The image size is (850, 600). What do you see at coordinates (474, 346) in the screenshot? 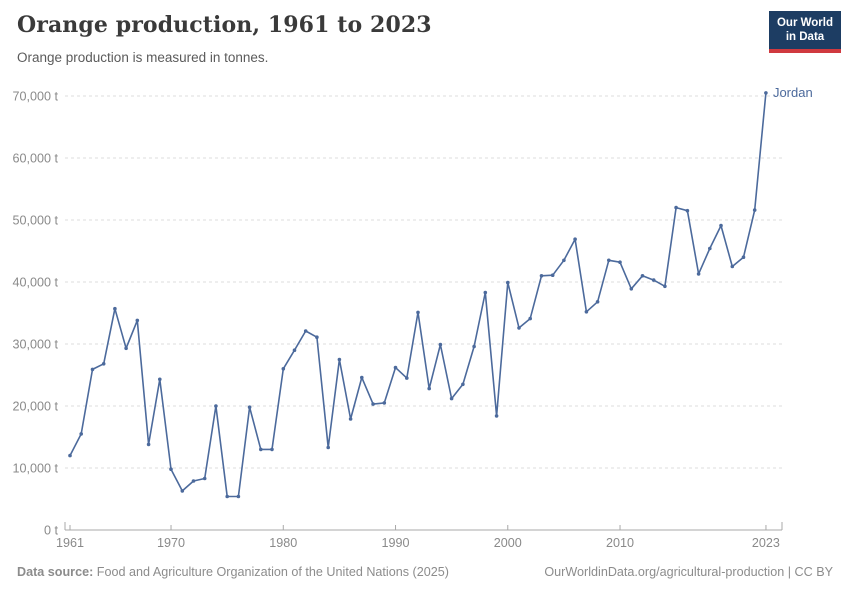
I see `data-point-1997` at bounding box center [474, 346].